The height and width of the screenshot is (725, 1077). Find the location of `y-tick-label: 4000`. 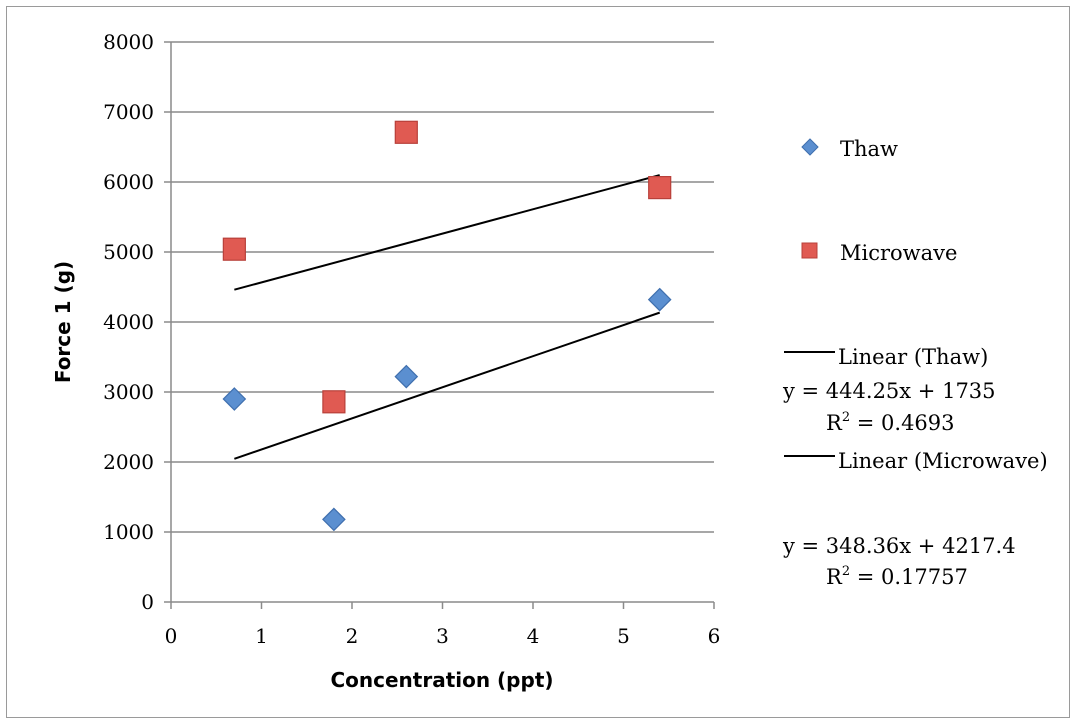

y-tick-label: 4000 is located at coordinates (128, 322).